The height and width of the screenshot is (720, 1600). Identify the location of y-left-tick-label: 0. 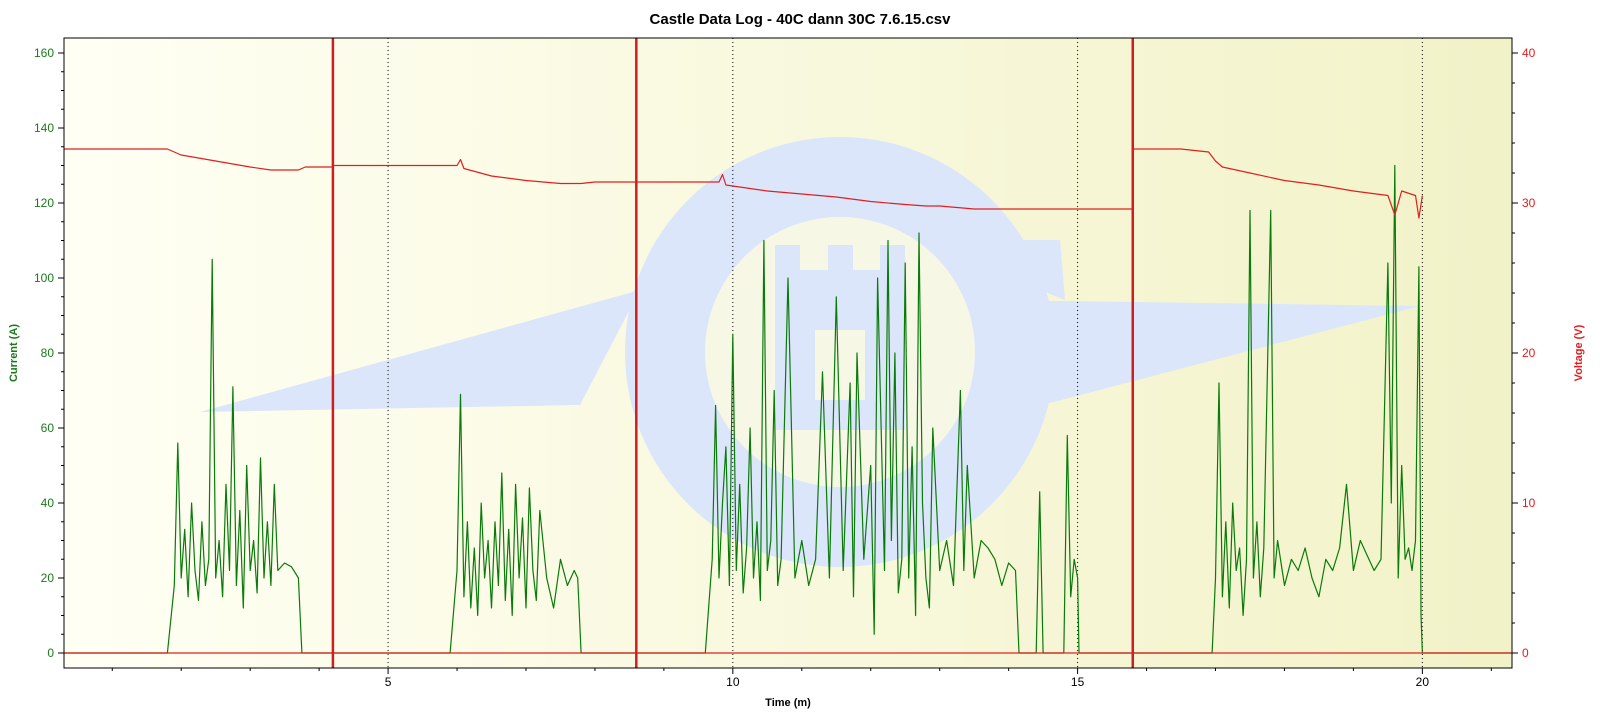
(50, 653).